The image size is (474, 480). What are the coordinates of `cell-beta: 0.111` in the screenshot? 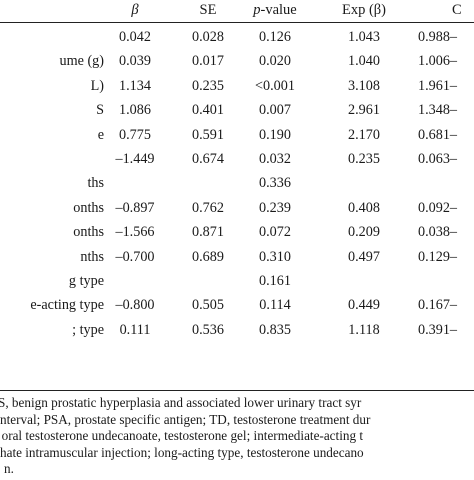 It's located at (135, 329).